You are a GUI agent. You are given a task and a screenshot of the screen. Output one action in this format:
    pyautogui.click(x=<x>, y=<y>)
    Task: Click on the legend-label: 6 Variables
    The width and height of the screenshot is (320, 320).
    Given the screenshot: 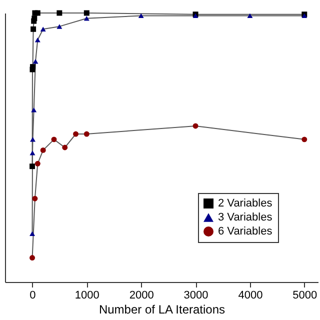 What is the action you would take?
    pyautogui.click(x=245, y=232)
    